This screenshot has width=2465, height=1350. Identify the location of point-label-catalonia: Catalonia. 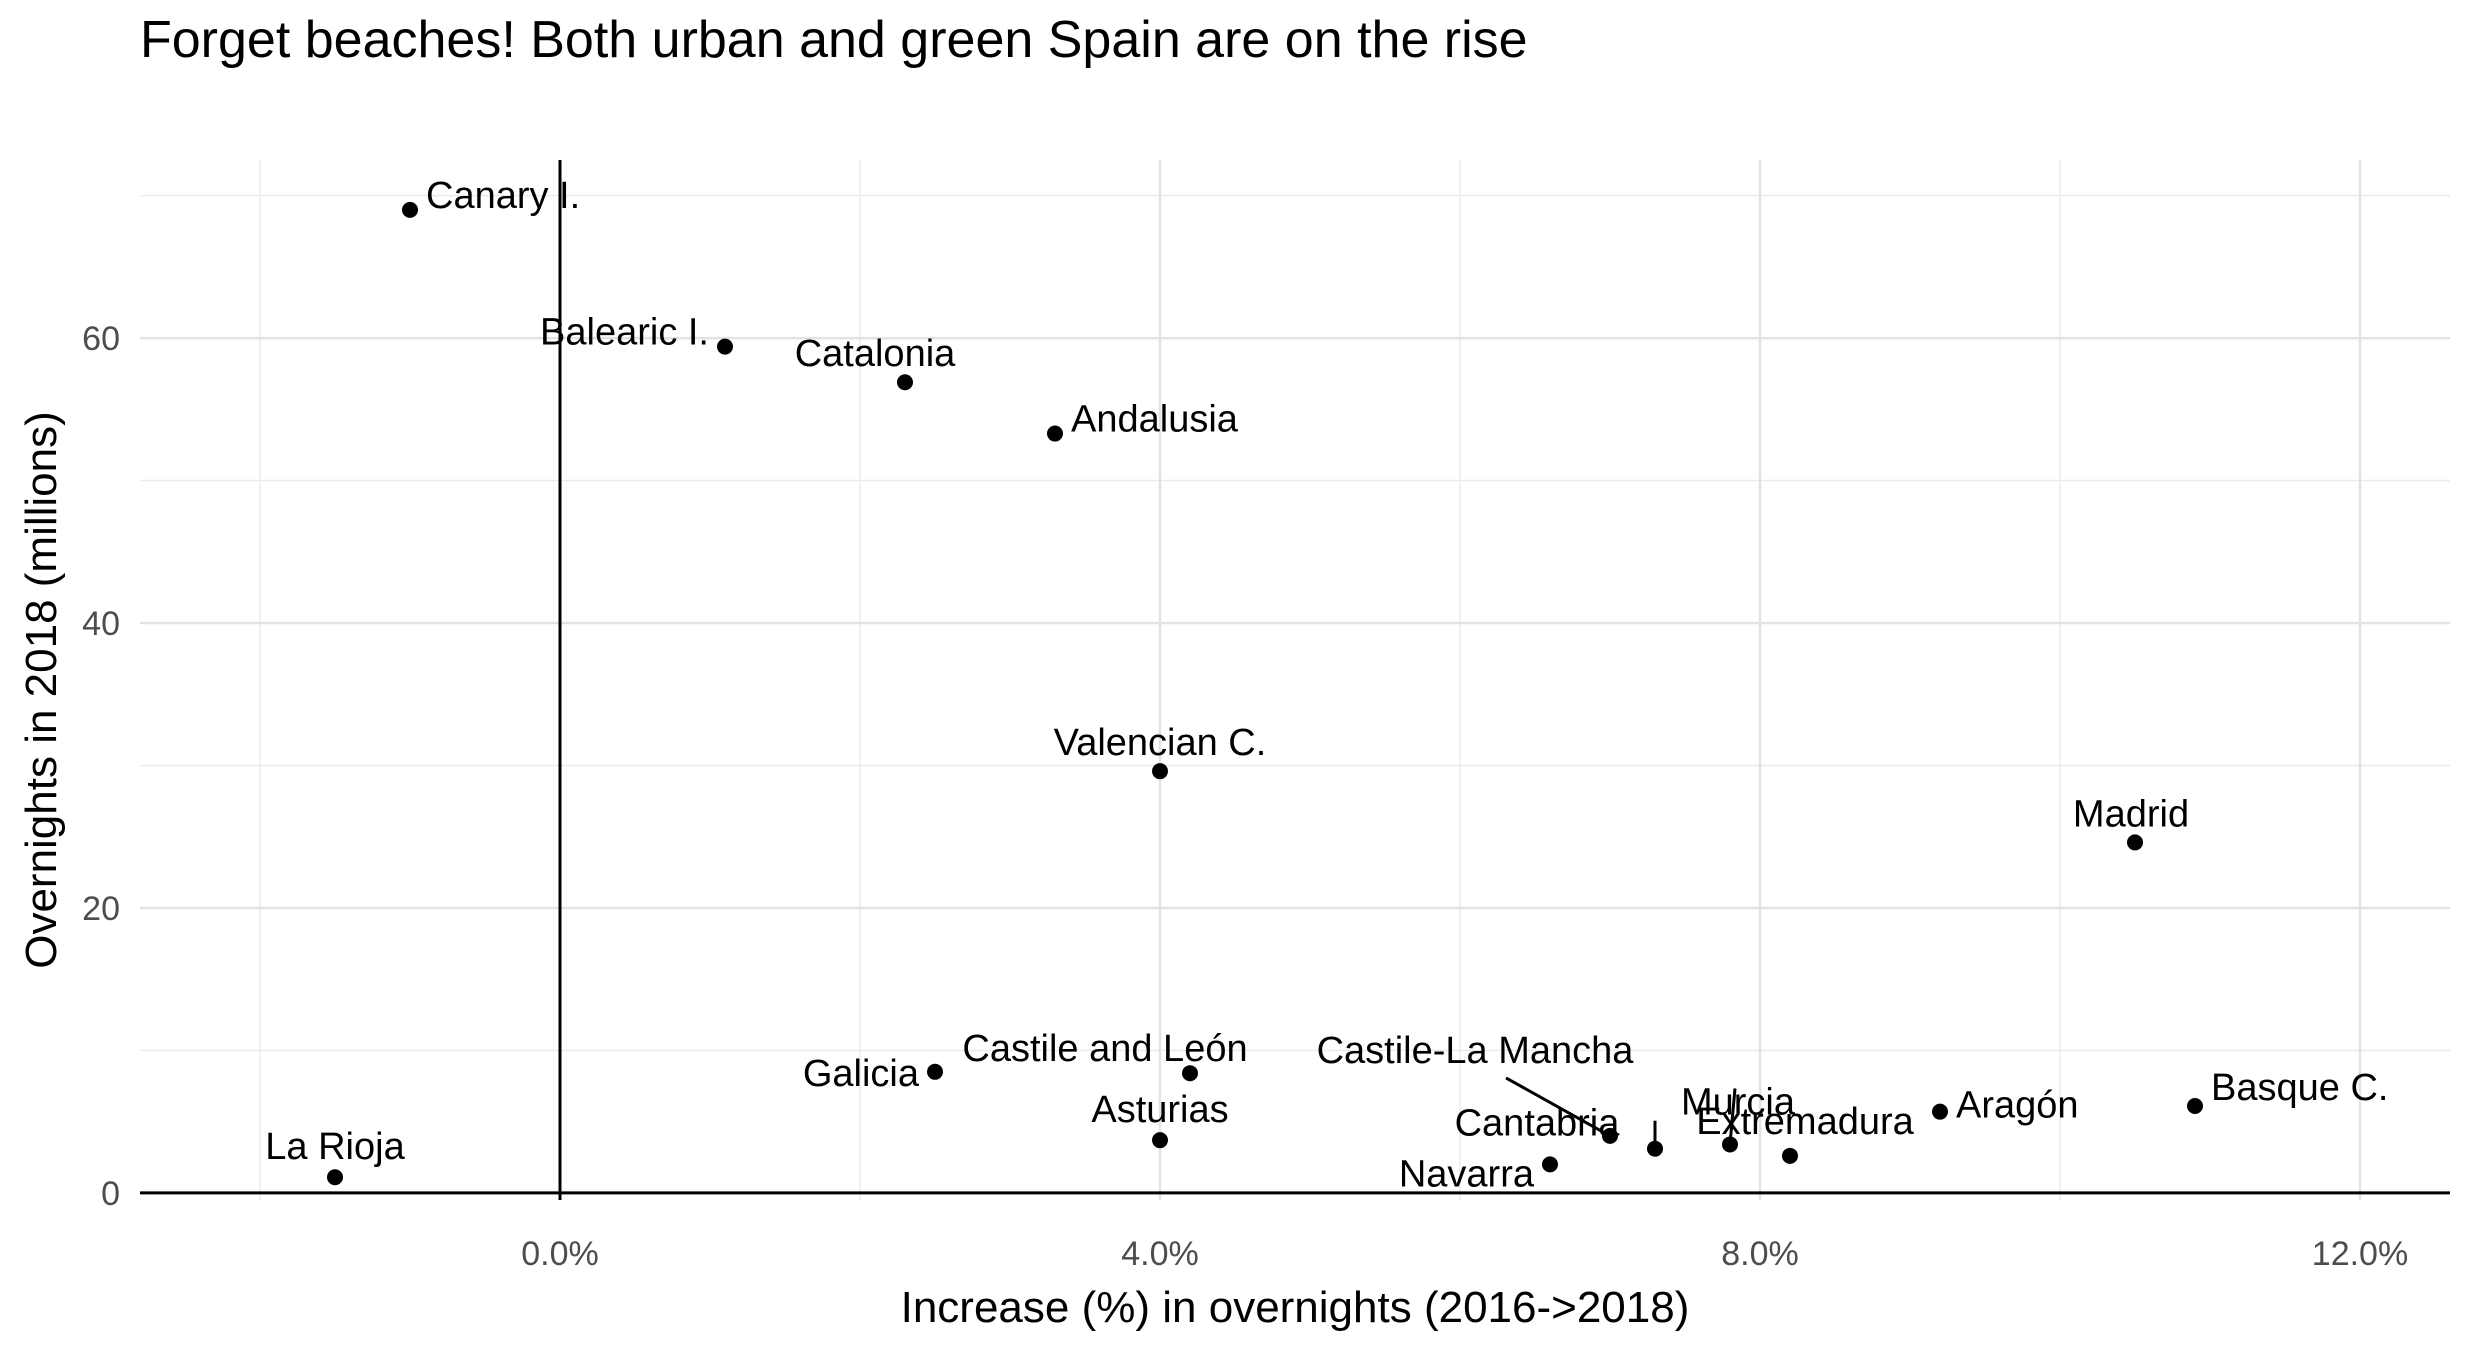
(875, 354).